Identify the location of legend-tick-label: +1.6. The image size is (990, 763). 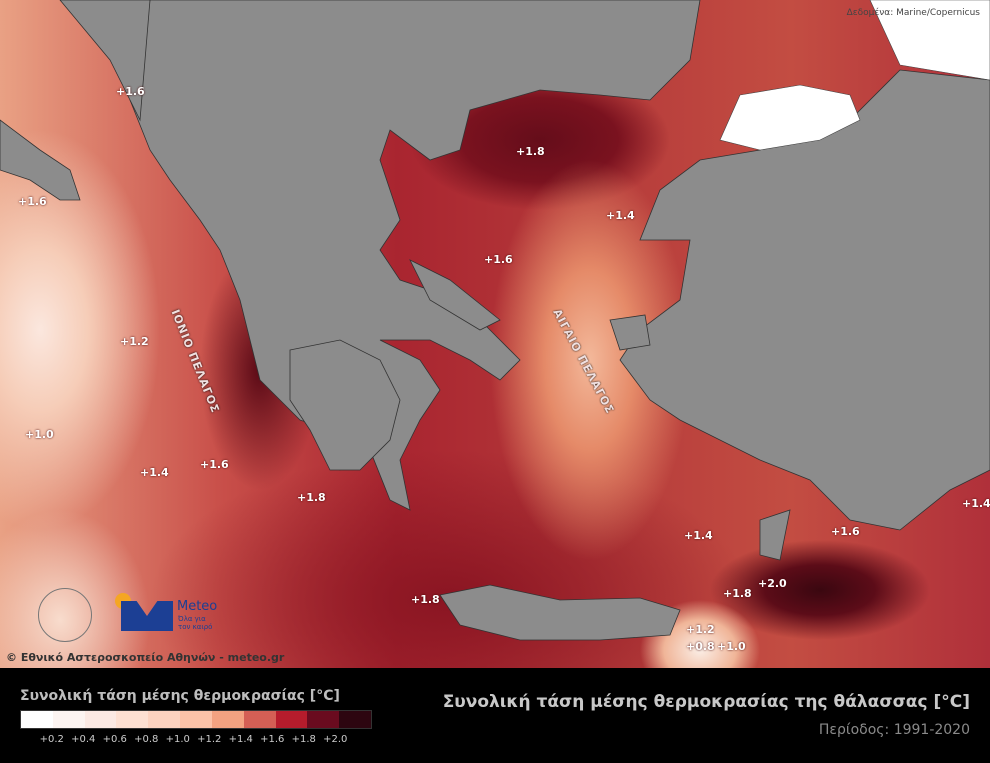
(272, 739).